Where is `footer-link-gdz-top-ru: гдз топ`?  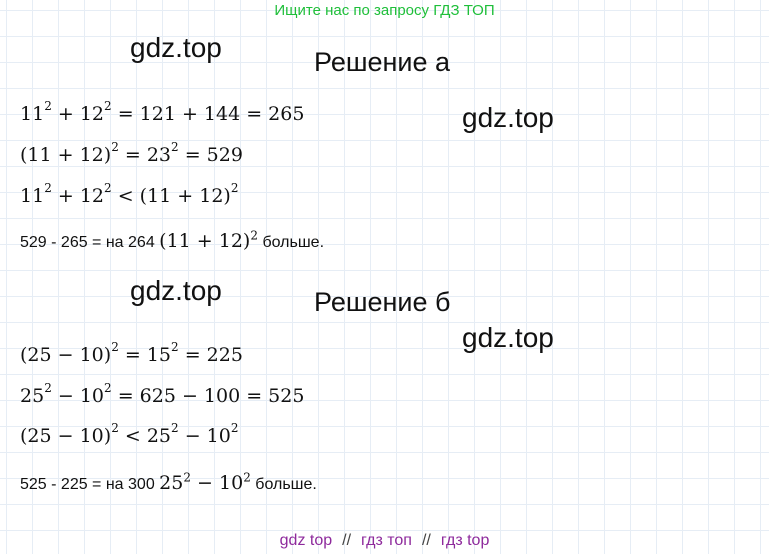 footer-link-gdz-top-ru: гдз топ is located at coordinates (386, 540).